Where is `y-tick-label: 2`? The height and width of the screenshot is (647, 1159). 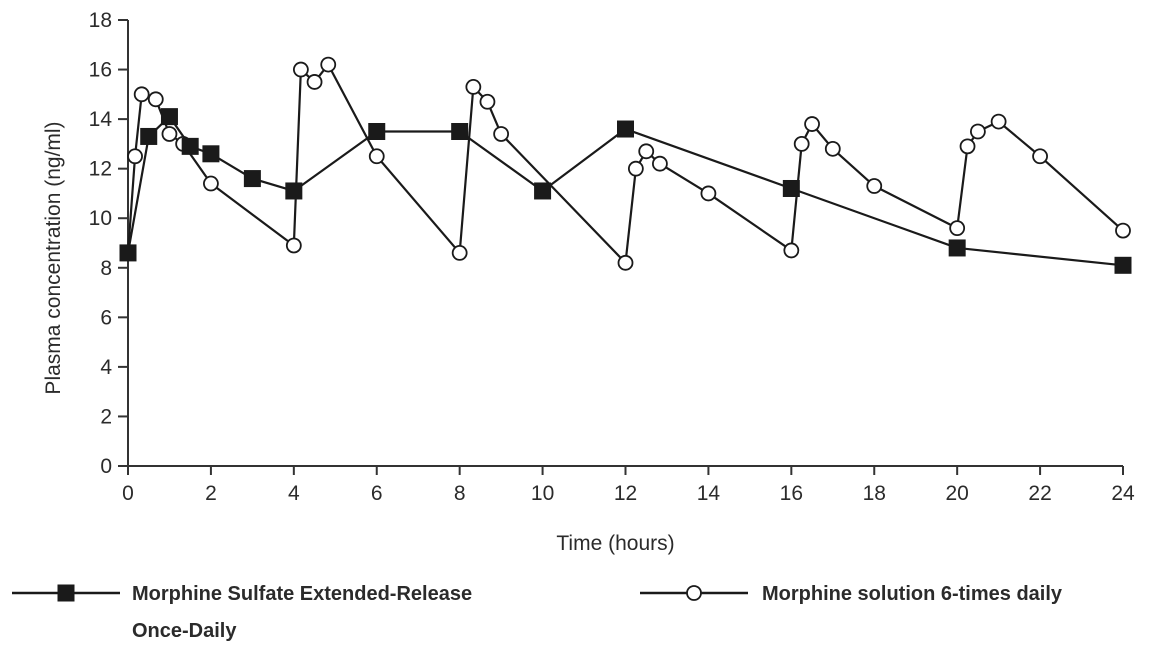
y-tick-label: 2 is located at coordinates (106, 416).